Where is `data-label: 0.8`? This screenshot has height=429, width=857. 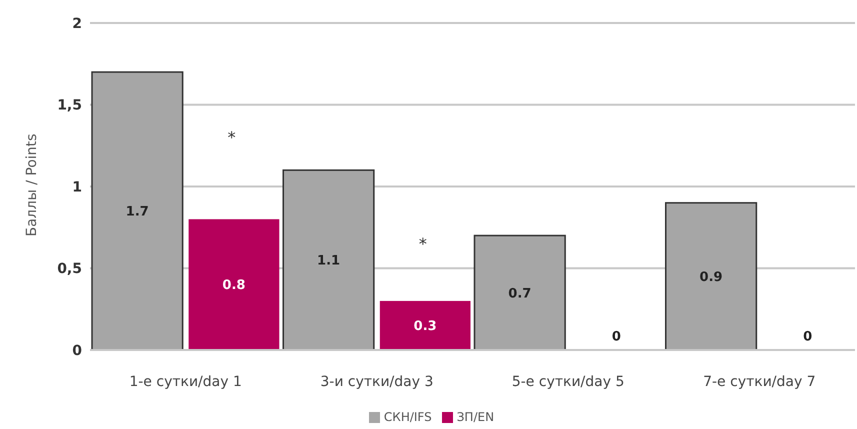
data-label: 0.8 is located at coordinates (234, 286).